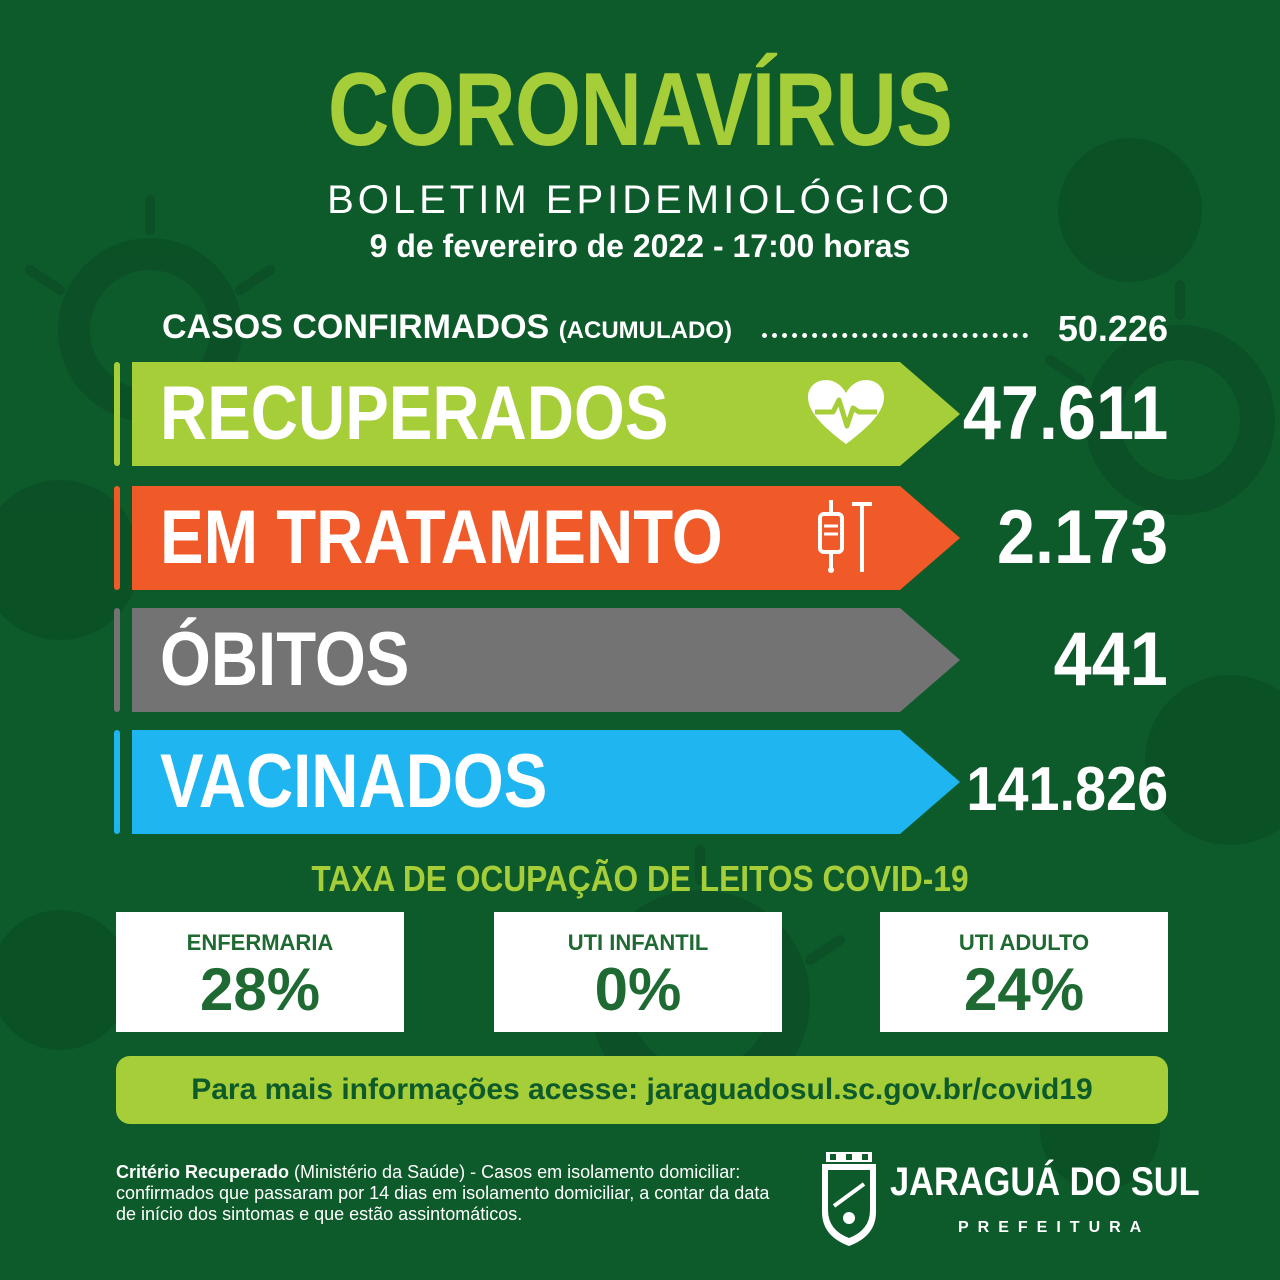  Describe the element at coordinates (354, 781) in the screenshot. I see `stat-label: VACINADOS` at that location.